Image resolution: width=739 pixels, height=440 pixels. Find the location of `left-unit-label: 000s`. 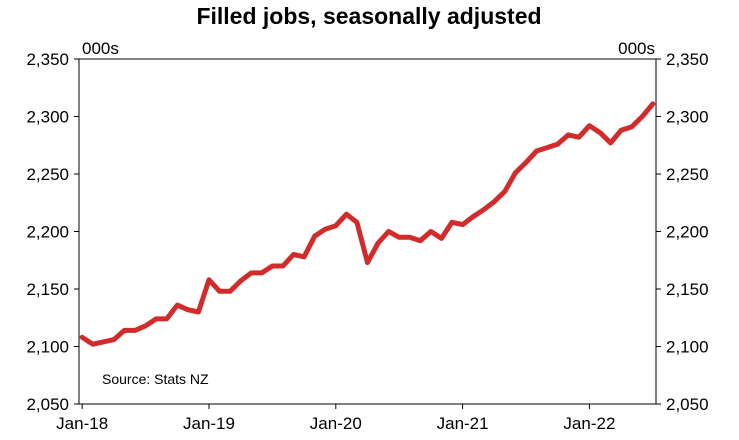

left-unit-label: 000s is located at coordinates (100, 48).